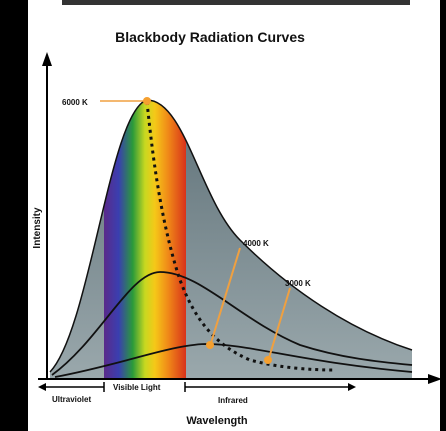 The width and height of the screenshot is (446, 431). What do you see at coordinates (352, 387) in the screenshot?
I see `ir-arrowhead` at bounding box center [352, 387].